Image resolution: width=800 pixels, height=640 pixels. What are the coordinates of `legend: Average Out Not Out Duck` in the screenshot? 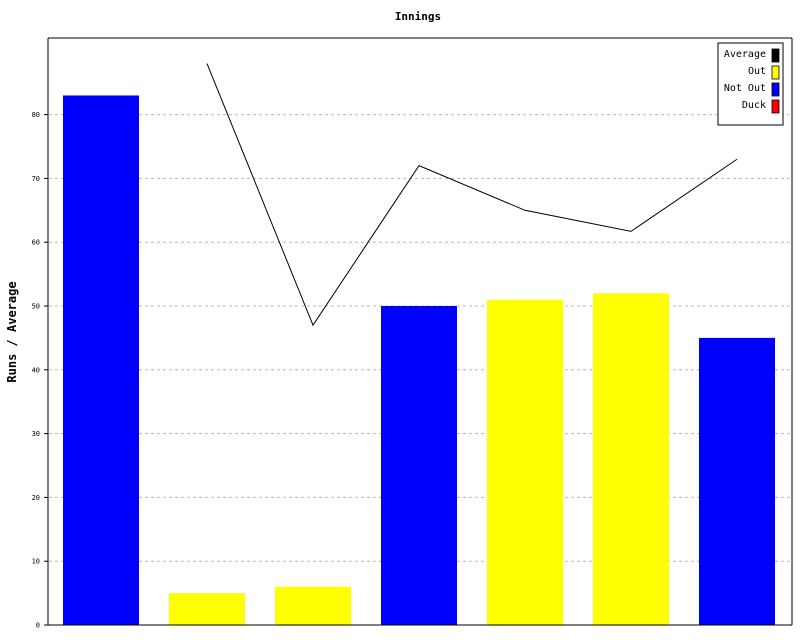 It's located at (750, 84).